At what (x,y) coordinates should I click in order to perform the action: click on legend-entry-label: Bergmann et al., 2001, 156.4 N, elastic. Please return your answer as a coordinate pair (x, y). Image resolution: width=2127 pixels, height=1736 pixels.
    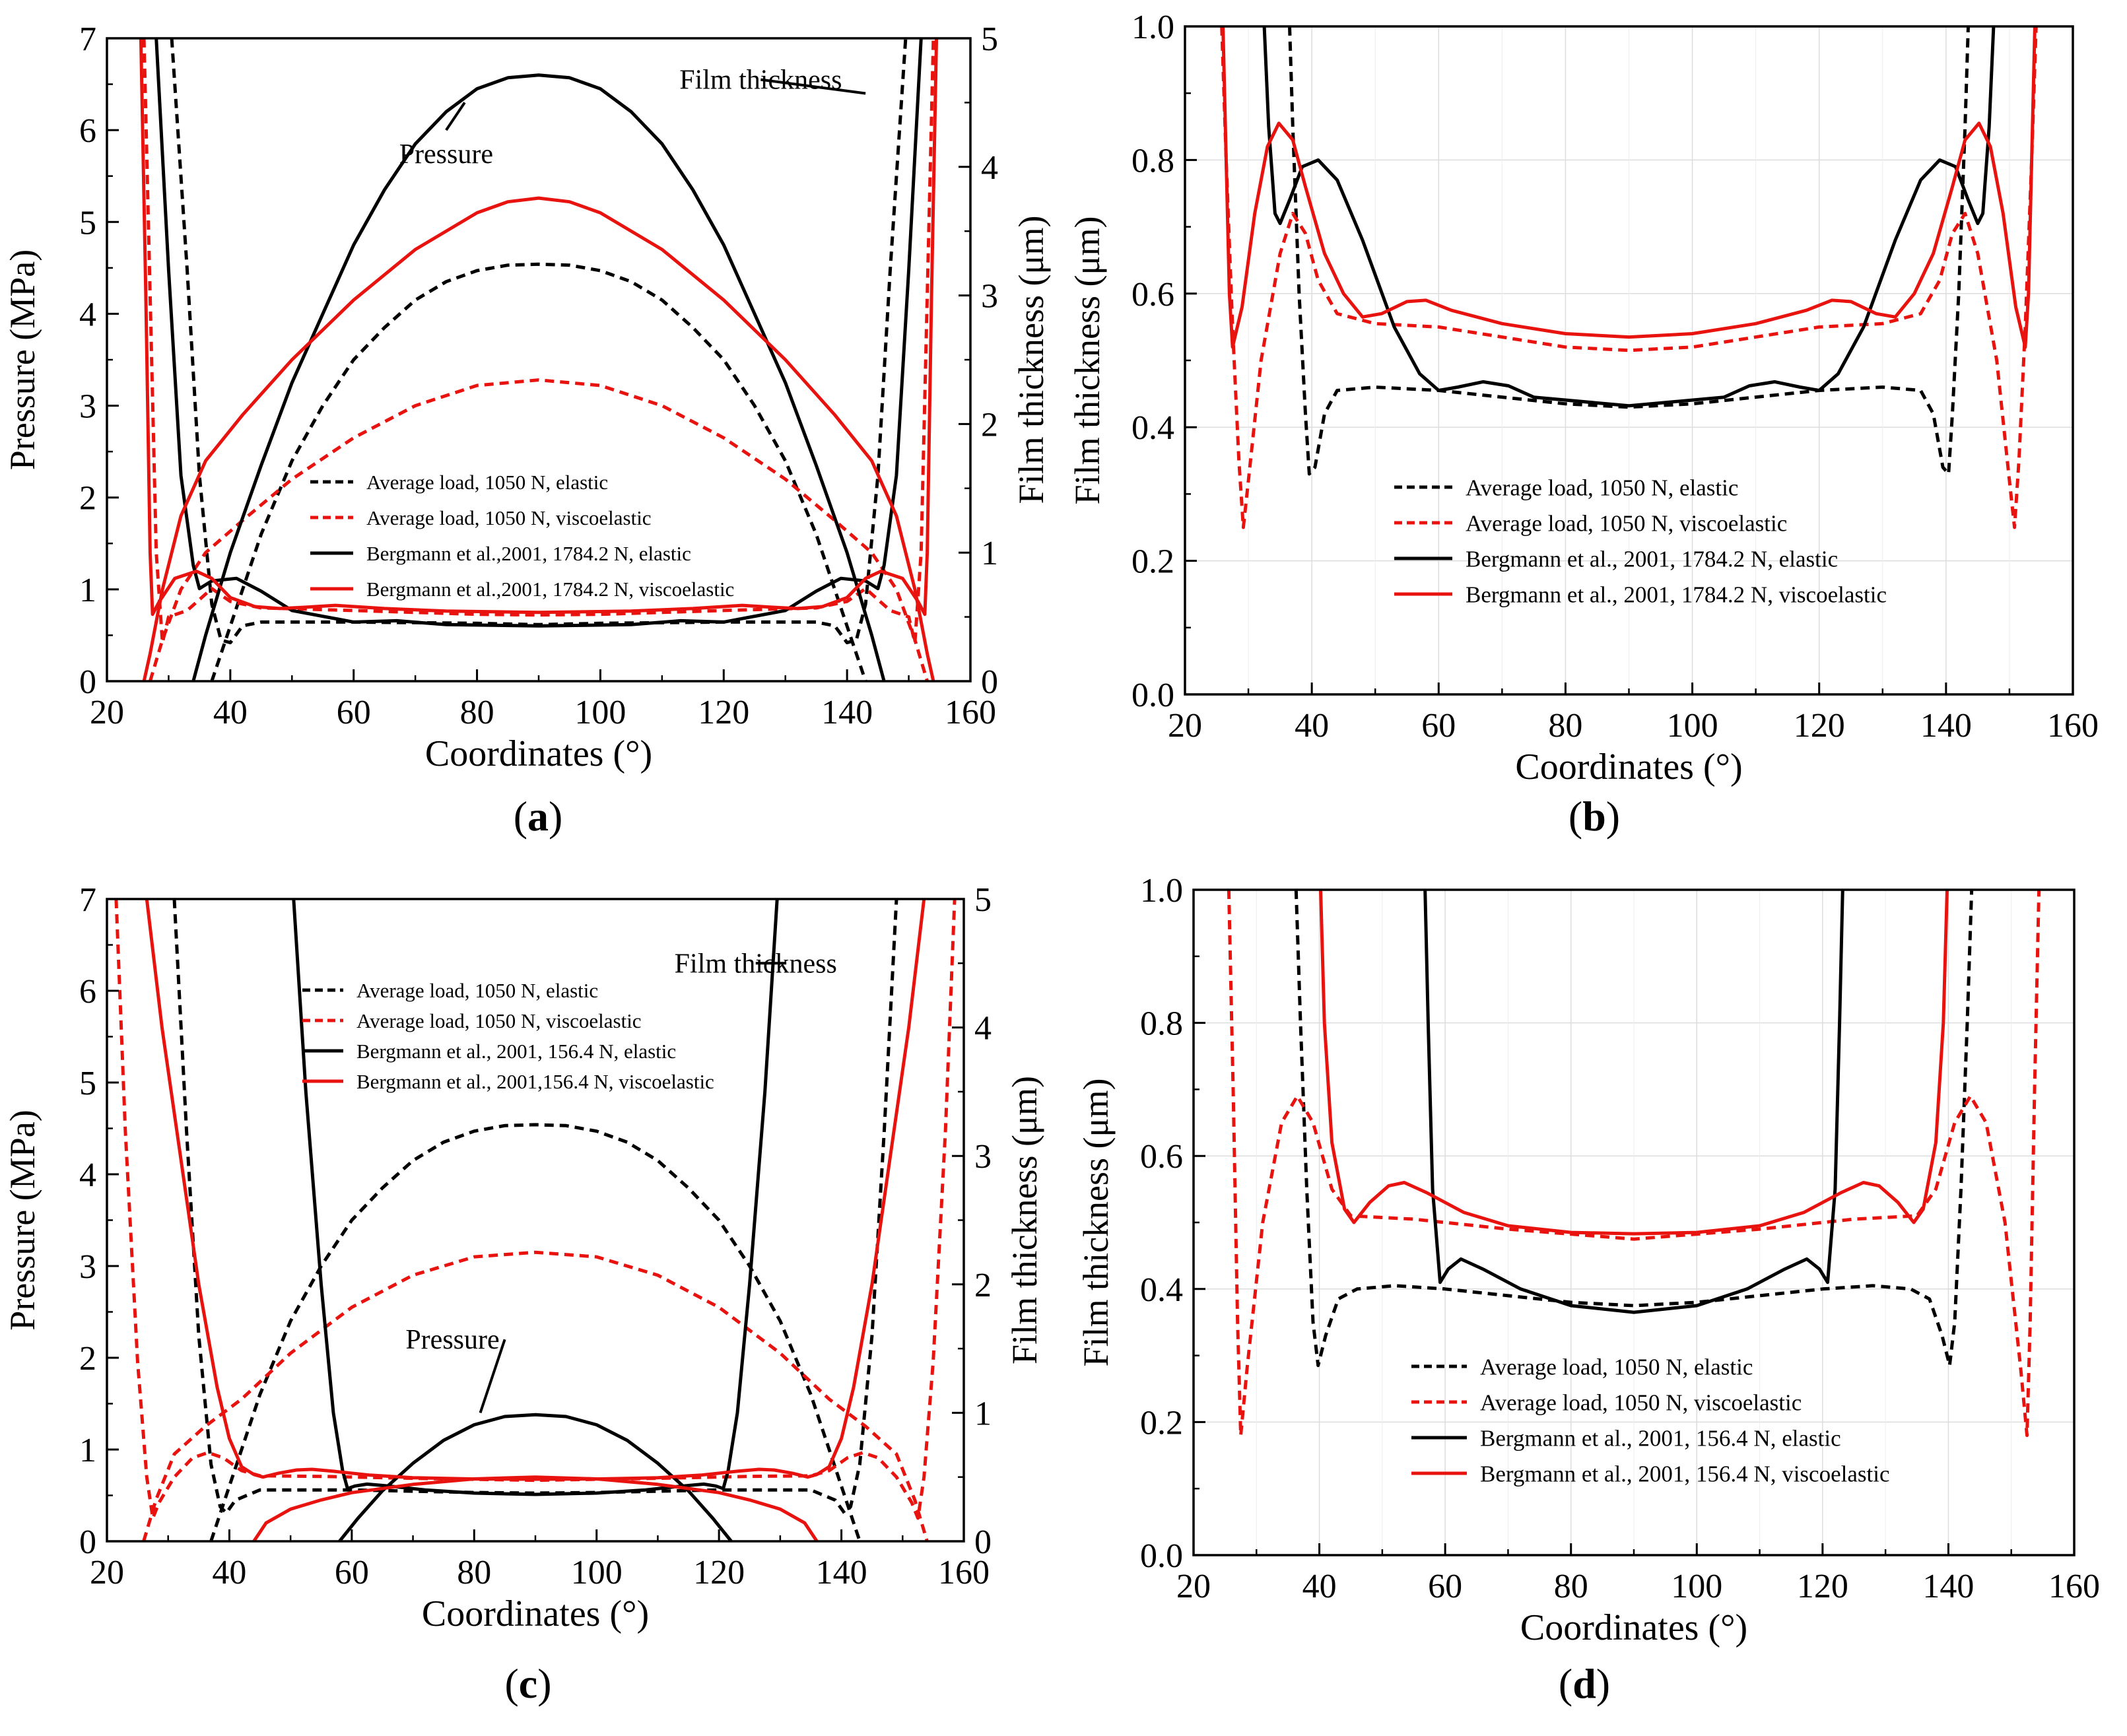
    Looking at the image, I should click on (516, 1051).